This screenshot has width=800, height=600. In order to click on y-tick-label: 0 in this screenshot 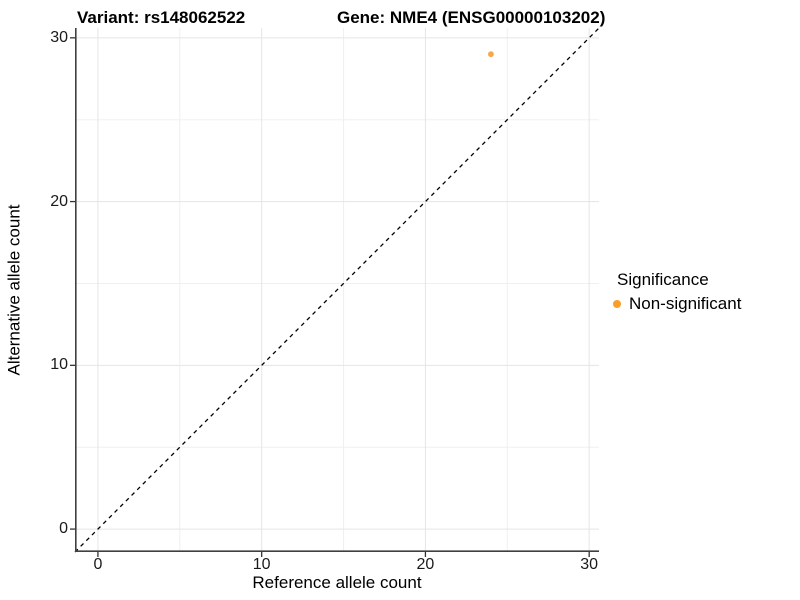, I will do `click(63, 529)`.